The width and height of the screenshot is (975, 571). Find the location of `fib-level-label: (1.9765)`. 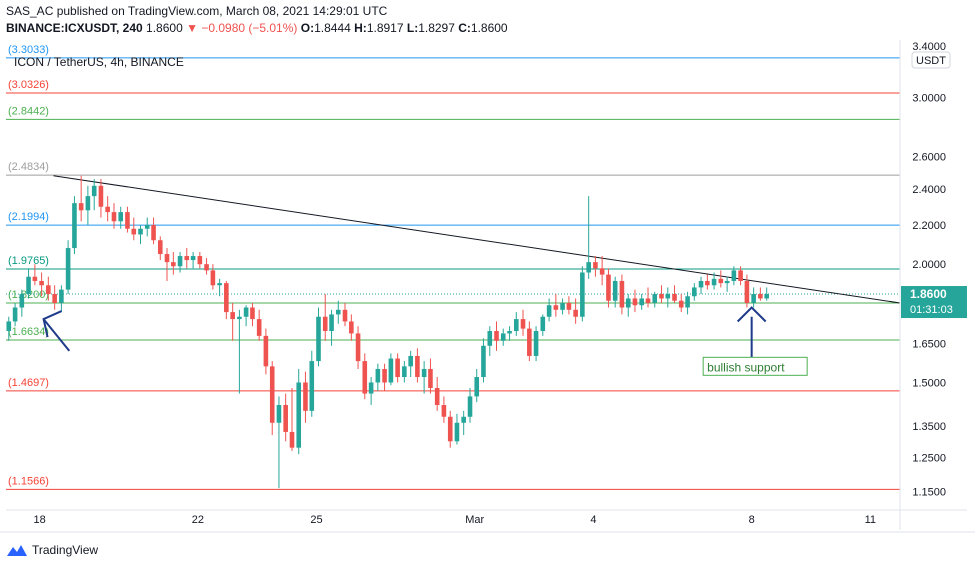

fib-level-label: (1.9765) is located at coordinates (28, 261).